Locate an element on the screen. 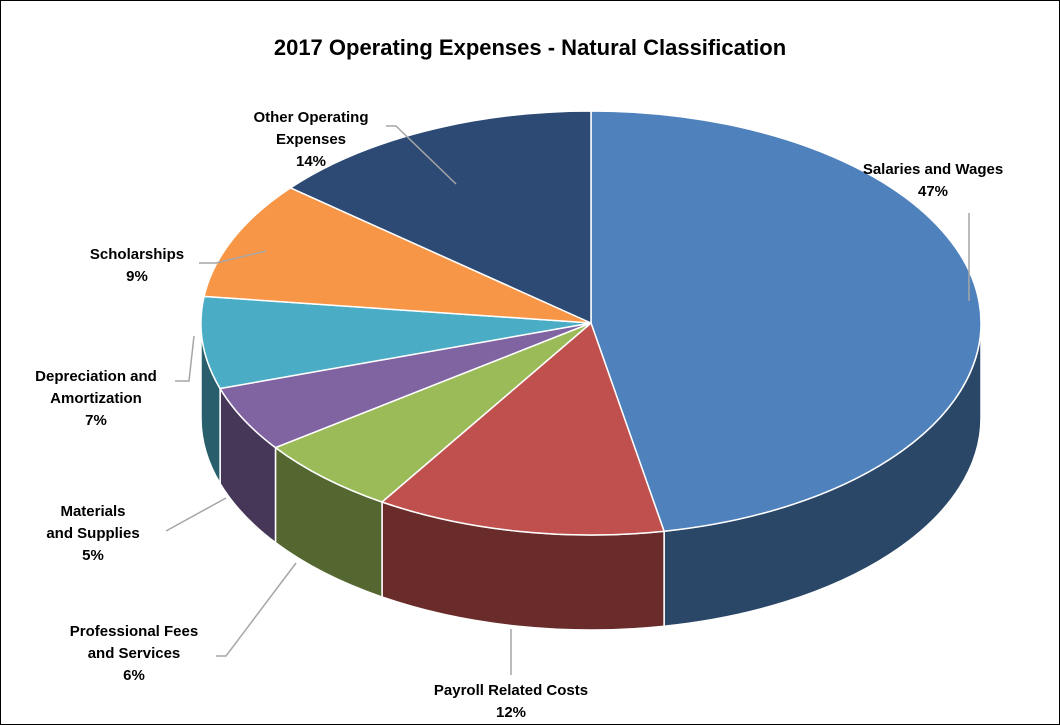 The width and height of the screenshot is (1060, 725). value-label: 6% is located at coordinates (134, 675).